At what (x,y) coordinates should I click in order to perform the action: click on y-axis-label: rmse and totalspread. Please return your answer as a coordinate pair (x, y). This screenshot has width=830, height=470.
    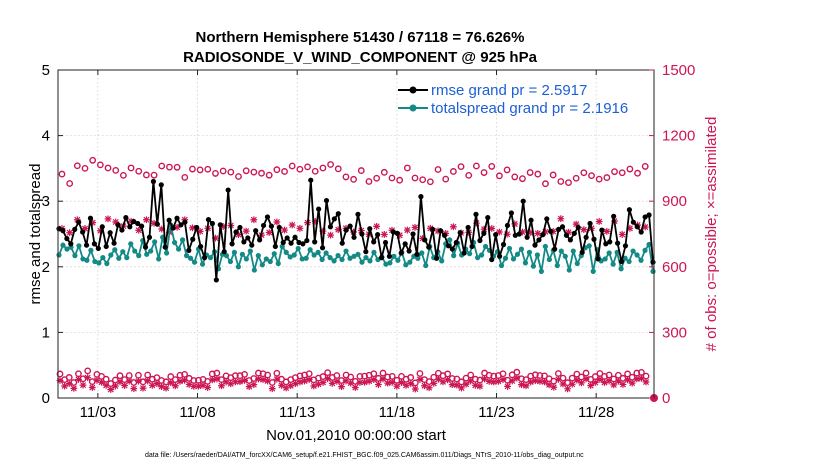
    Looking at the image, I should click on (35, 234).